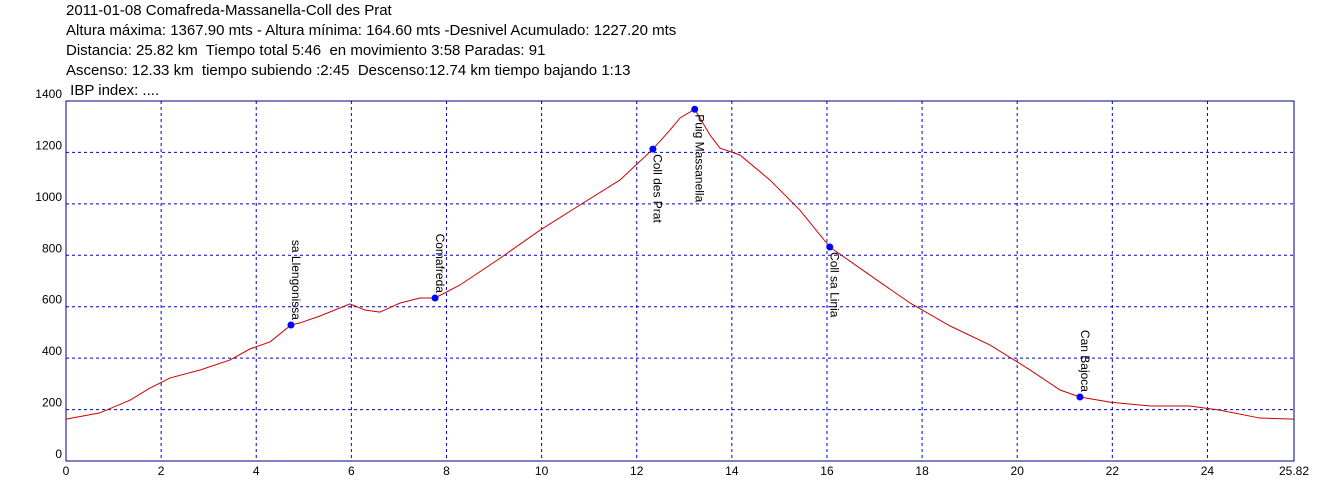  Describe the element at coordinates (1208, 471) in the screenshot. I see `x-tick-label: 24` at that location.